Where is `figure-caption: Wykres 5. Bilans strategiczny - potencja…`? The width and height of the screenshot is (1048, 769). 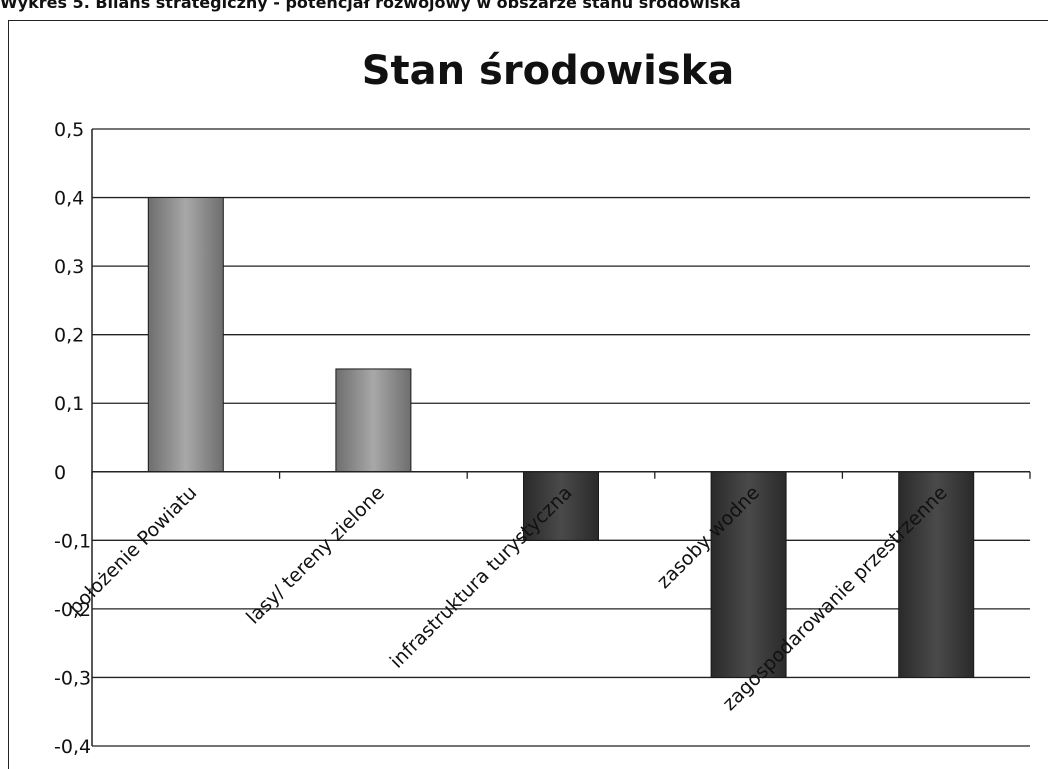 figure-caption: Wykres 5. Bilans strategiczny - potencja… is located at coordinates (370, 6).